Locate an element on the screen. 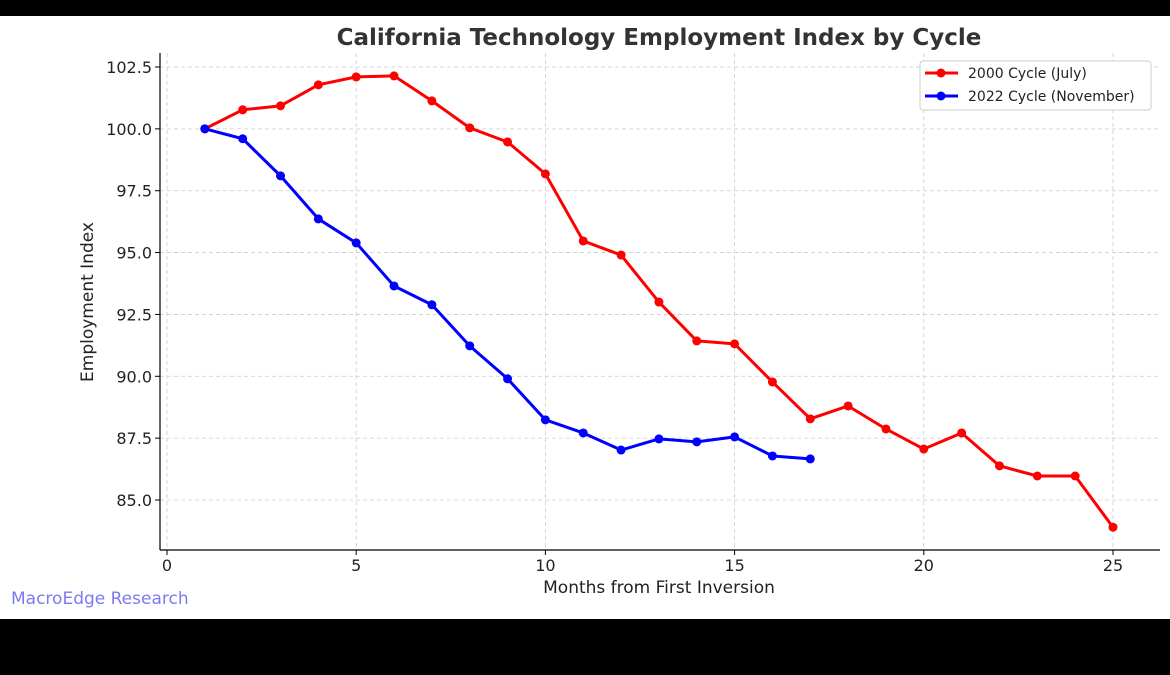 The image size is (1170, 675). legend-box is located at coordinates (1035, 85).